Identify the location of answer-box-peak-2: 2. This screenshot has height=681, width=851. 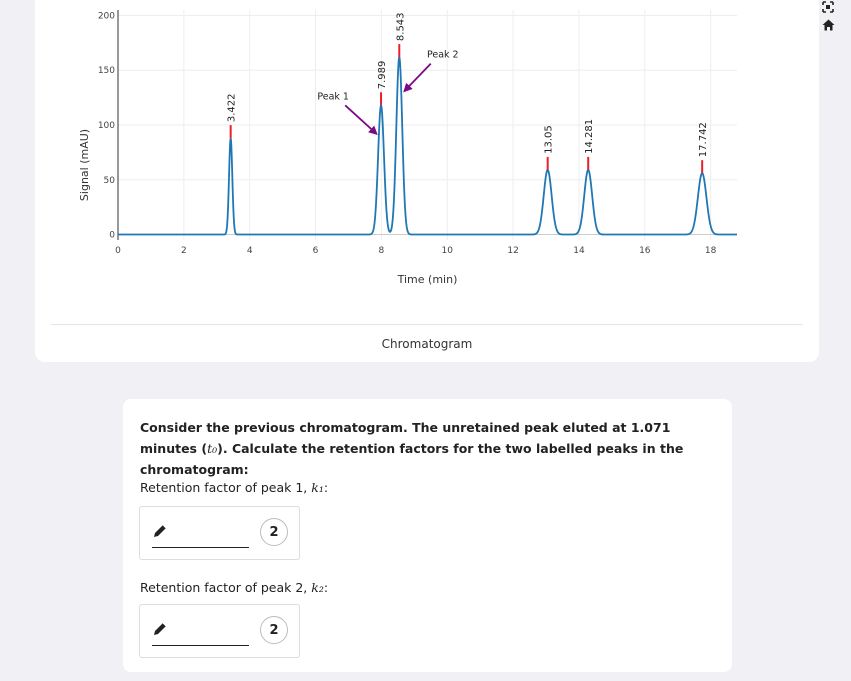
(219, 631).